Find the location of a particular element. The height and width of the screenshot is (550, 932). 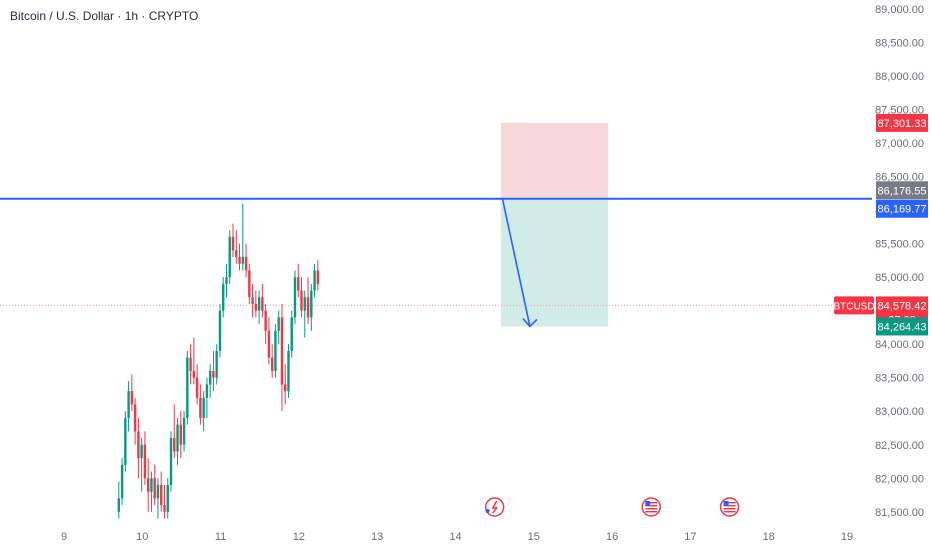

y-axis-tick-label: 85,000.00 is located at coordinates (899, 278).